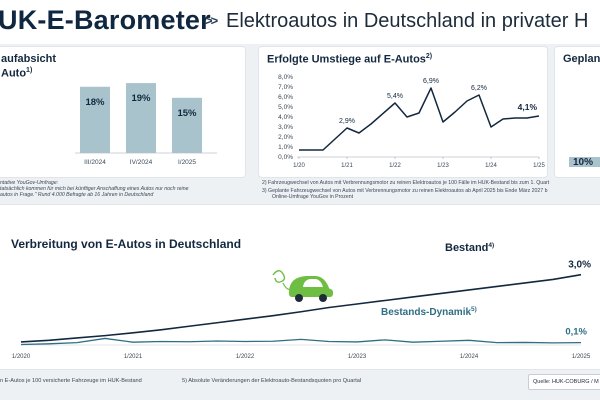 The height and width of the screenshot is (400, 600). I want to click on umstiege-y-tick: 7,0%, so click(285, 87).